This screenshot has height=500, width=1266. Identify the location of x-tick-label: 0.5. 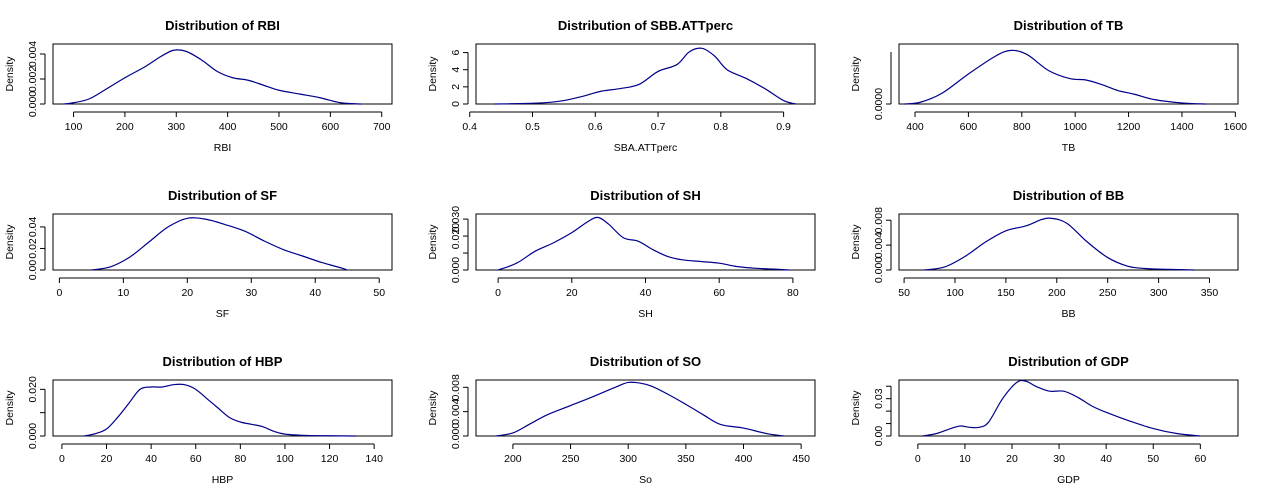
(532, 127).